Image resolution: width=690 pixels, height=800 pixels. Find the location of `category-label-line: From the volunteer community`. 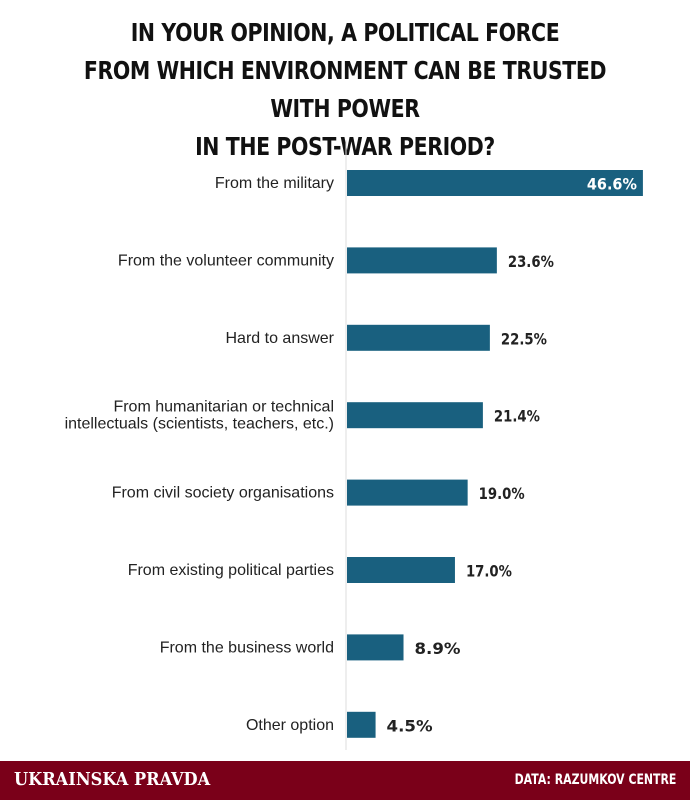

category-label-line: From the volunteer community is located at coordinates (226, 260).